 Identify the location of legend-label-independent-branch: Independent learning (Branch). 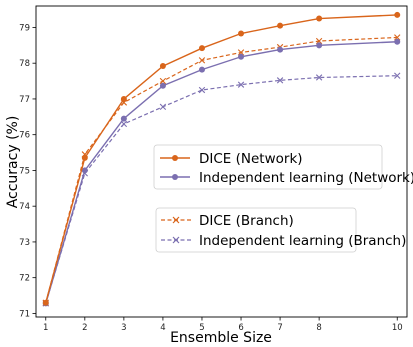
(302, 241).